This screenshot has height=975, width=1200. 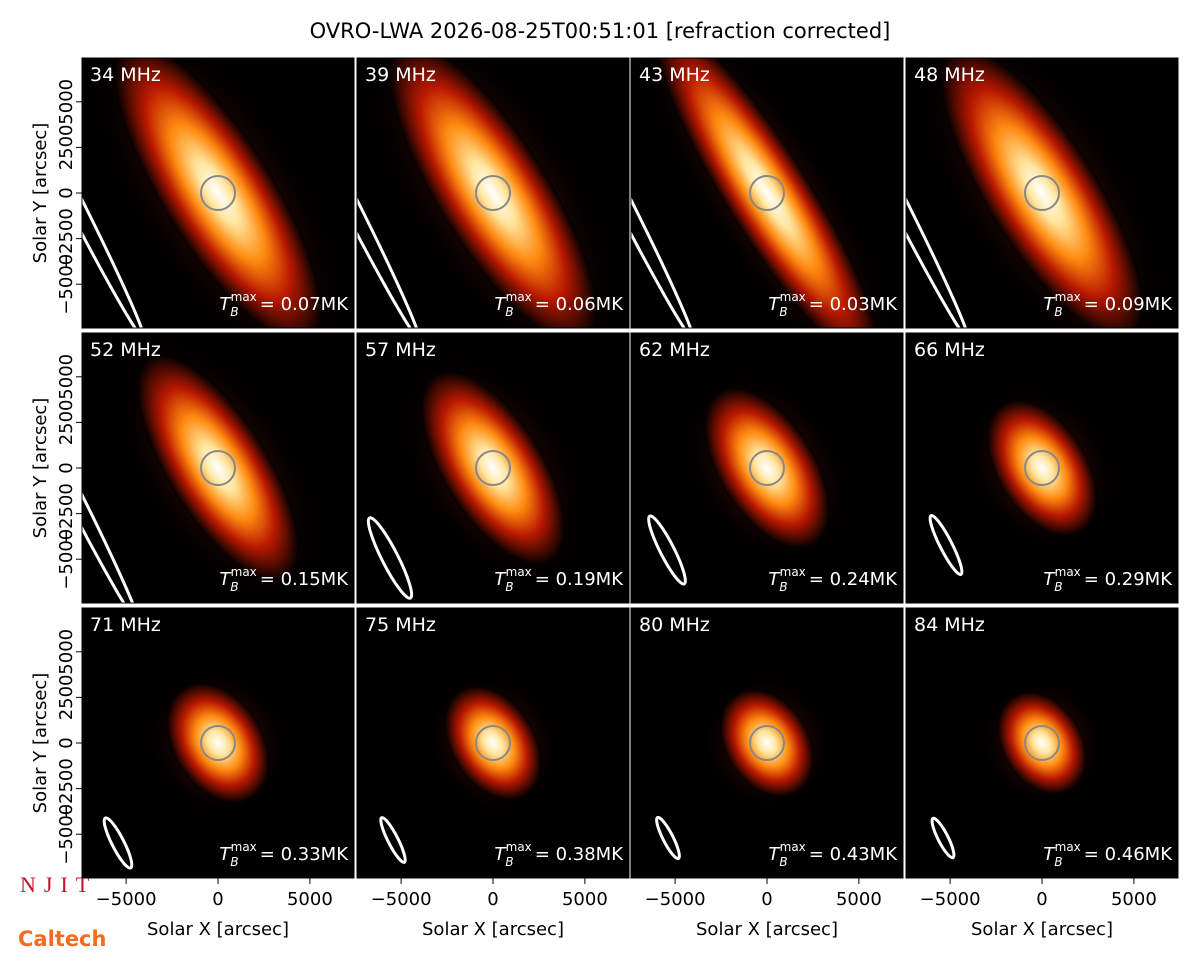 What do you see at coordinates (125, 75) in the screenshot?
I see `freq-label: 34 MHz` at bounding box center [125, 75].